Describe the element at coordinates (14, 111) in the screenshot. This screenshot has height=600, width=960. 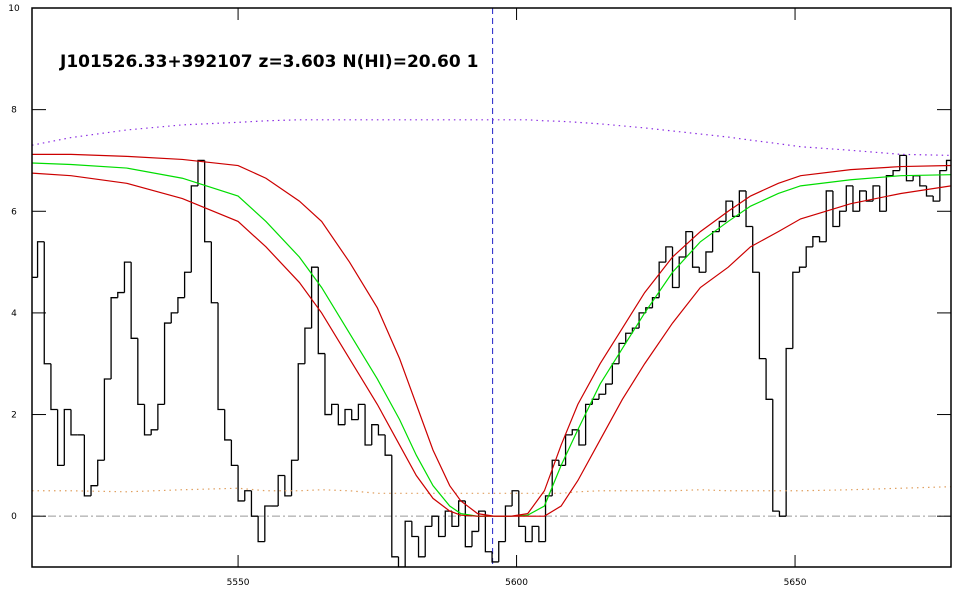
I see `y-tick-label: 8` at that location.